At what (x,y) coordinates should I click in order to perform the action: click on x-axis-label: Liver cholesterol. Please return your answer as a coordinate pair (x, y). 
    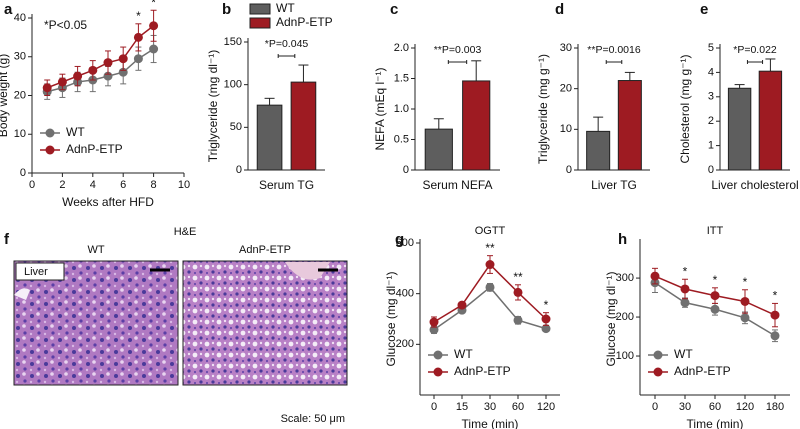
    Looking at the image, I should click on (754, 185).